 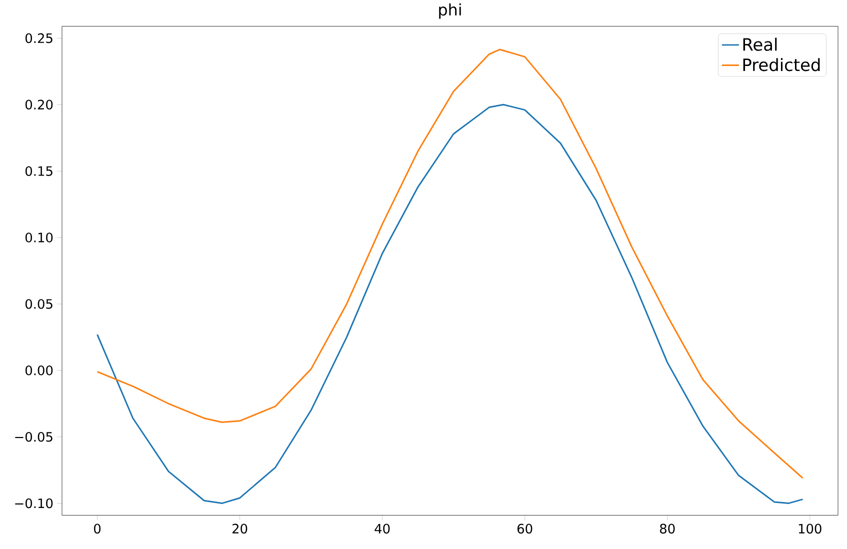 What do you see at coordinates (450, 11) in the screenshot?
I see `chart-title: phi` at bounding box center [450, 11].